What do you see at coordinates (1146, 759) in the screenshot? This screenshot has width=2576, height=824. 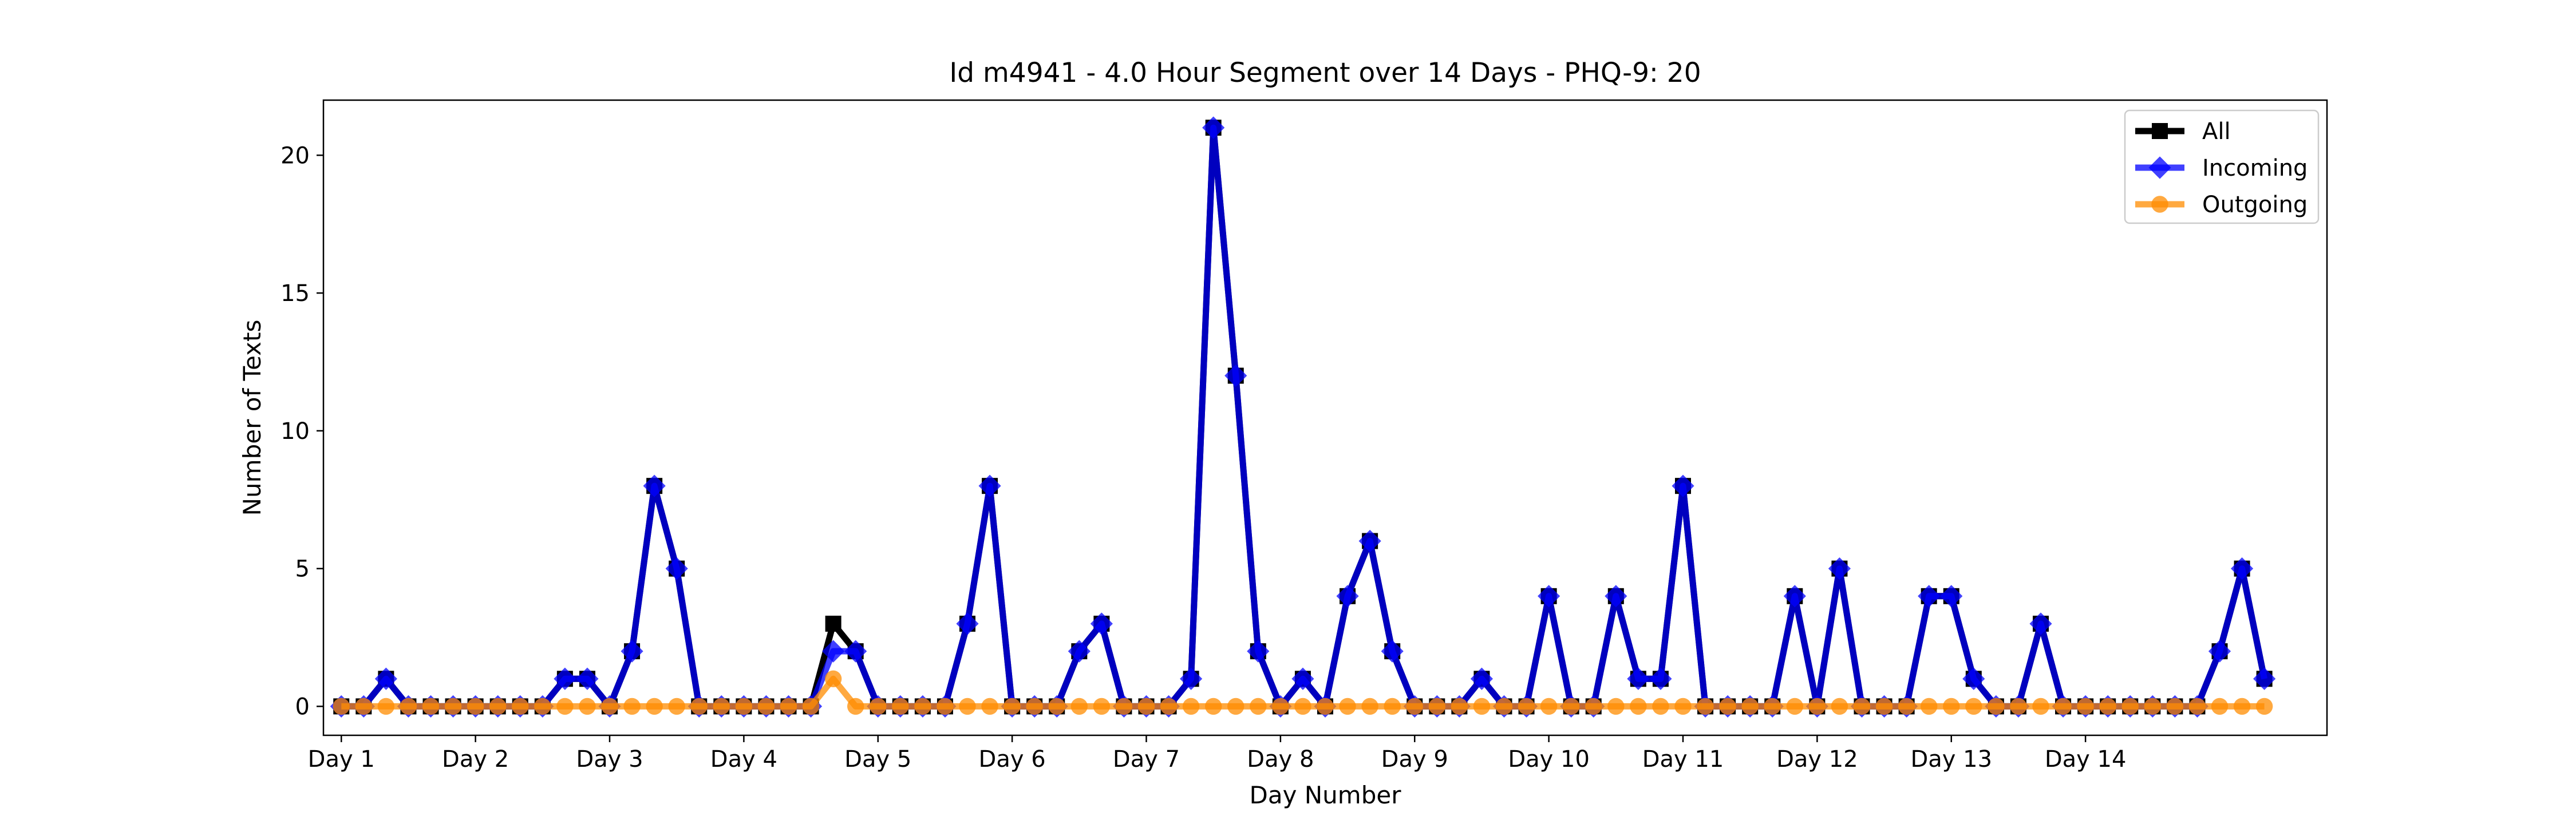 I see `x-tick-label: Day 7` at bounding box center [1146, 759].